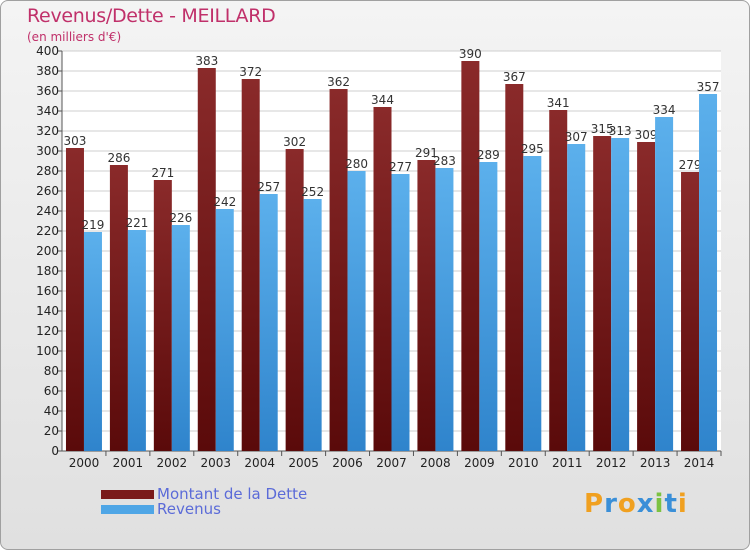 The height and width of the screenshot is (550, 750). Describe the element at coordinates (128, 463) in the screenshot. I see `x-tick-label: 2001` at that location.